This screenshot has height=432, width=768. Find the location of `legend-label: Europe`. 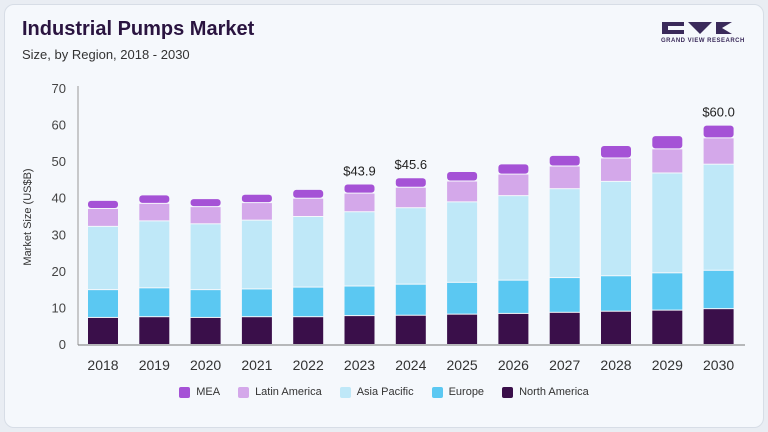

legend-label: Europe is located at coordinates (466, 392).